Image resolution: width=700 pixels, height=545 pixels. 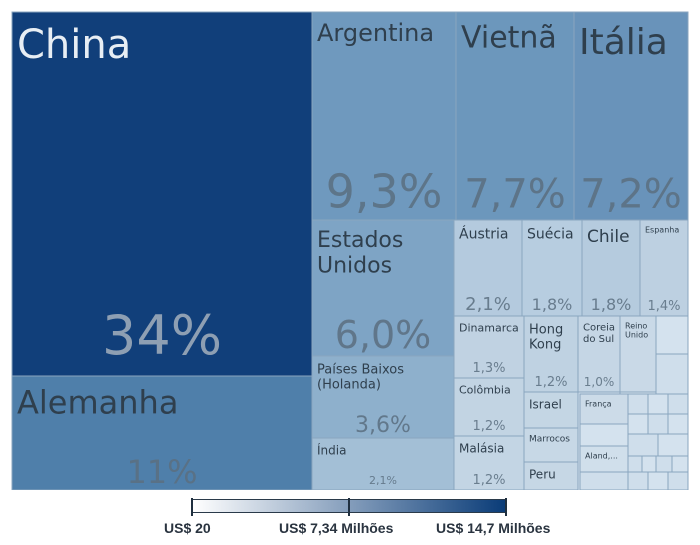 I want to click on tile-label-argentina: Argentina, so click(x=375, y=33).